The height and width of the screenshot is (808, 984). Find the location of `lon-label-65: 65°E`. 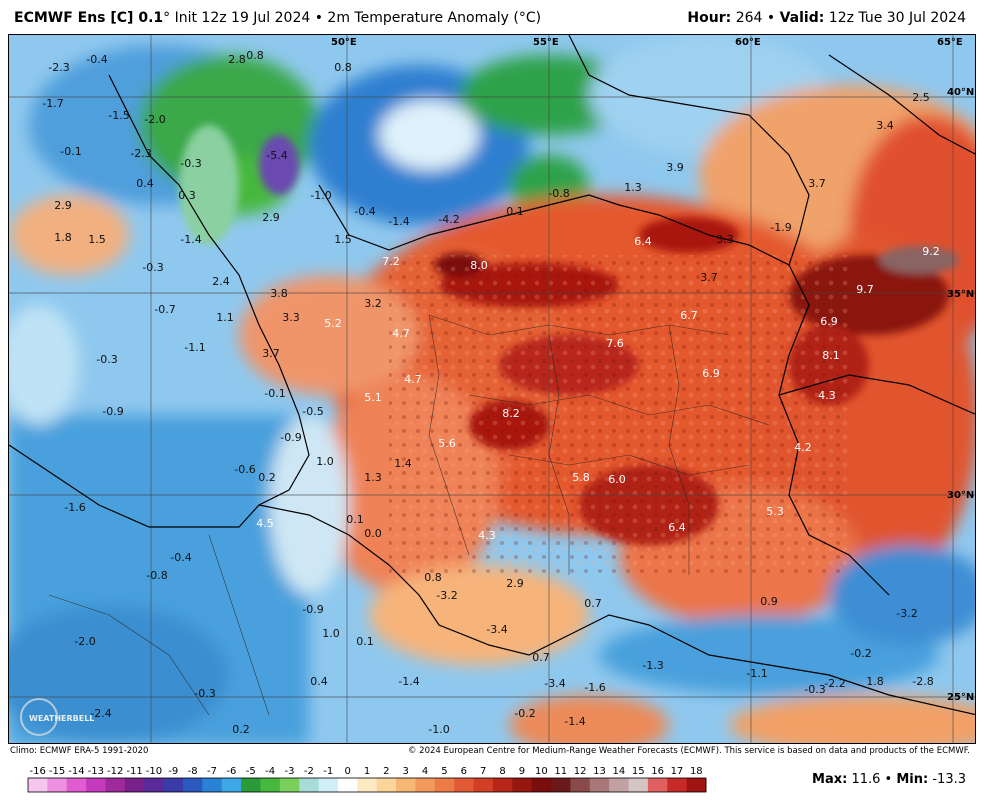

lon-label-65: 65°E is located at coordinates (950, 42).